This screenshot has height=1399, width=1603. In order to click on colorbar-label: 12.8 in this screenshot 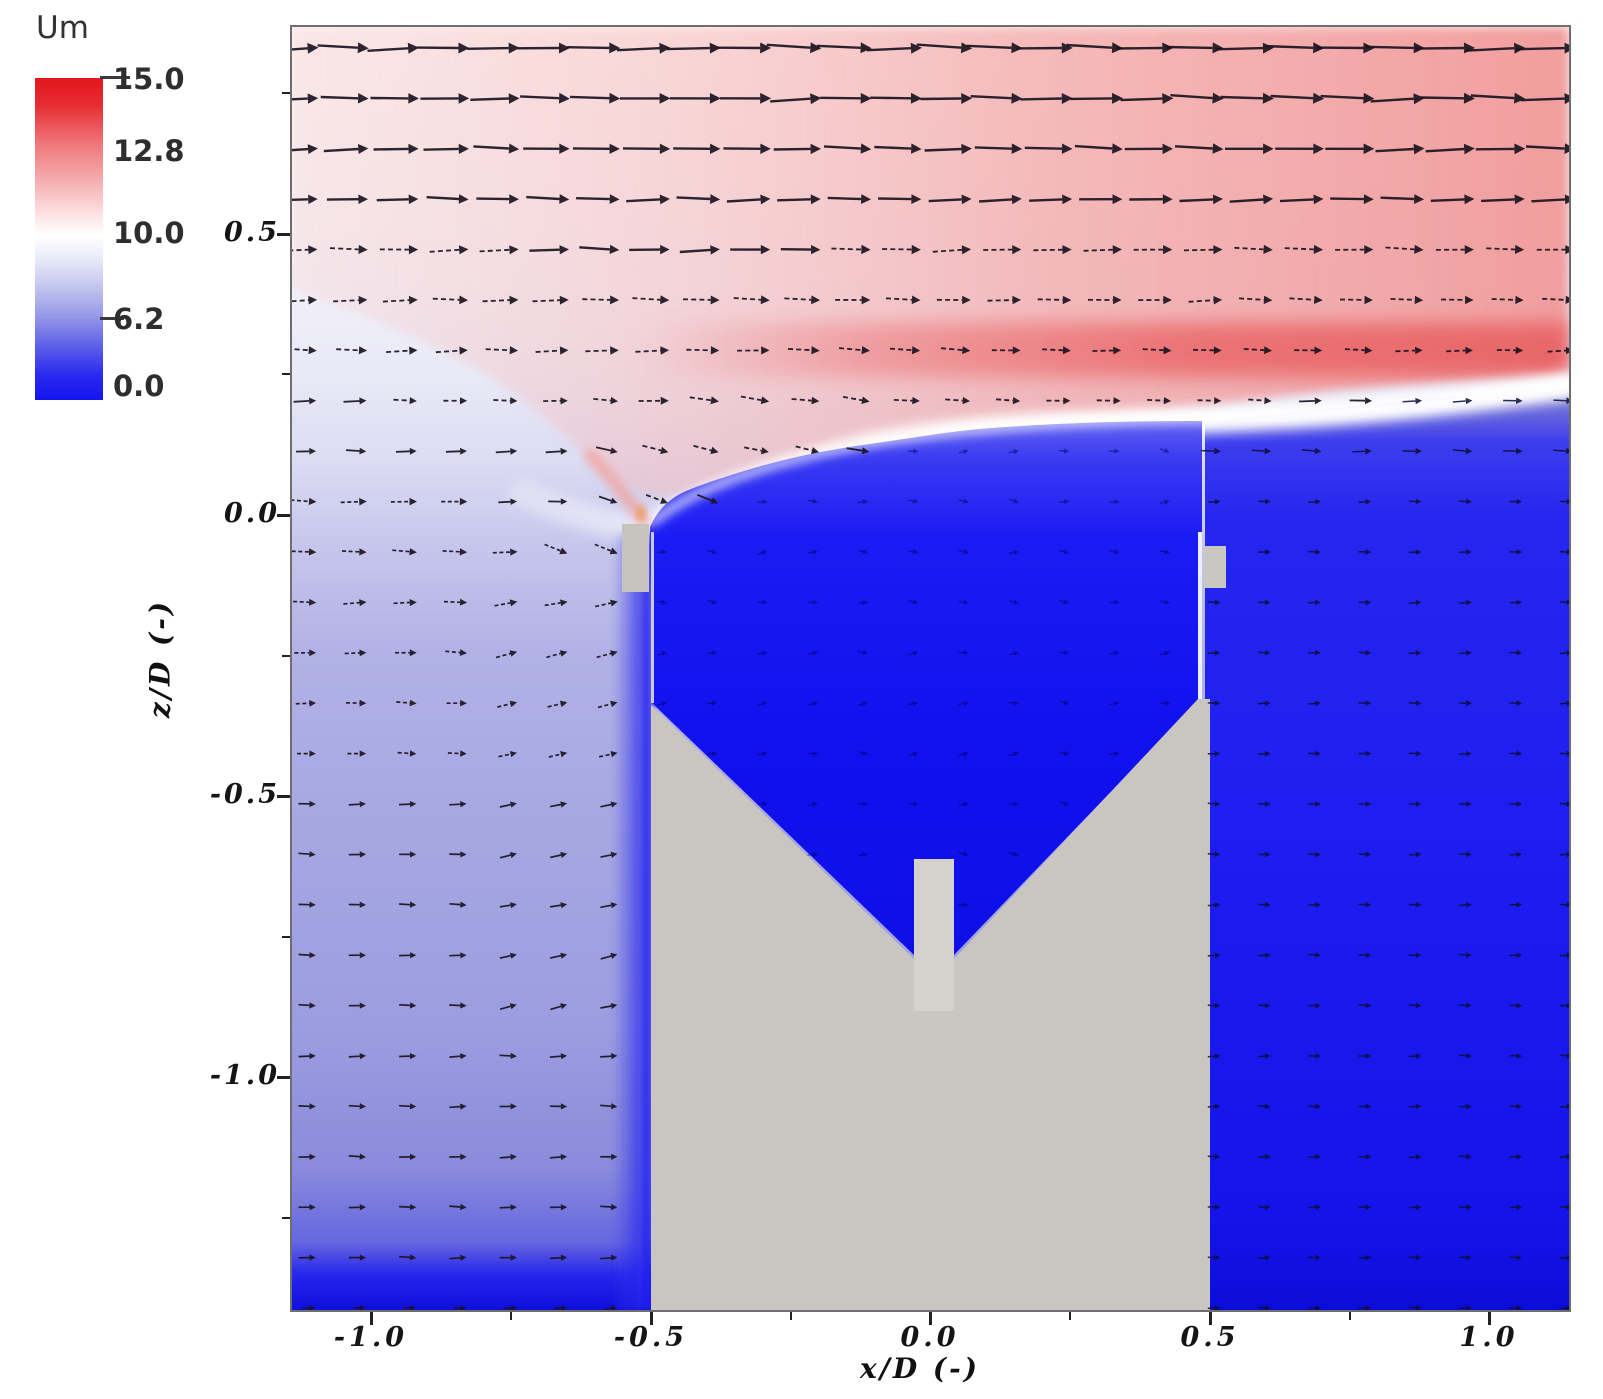, I will do `click(149, 151)`.